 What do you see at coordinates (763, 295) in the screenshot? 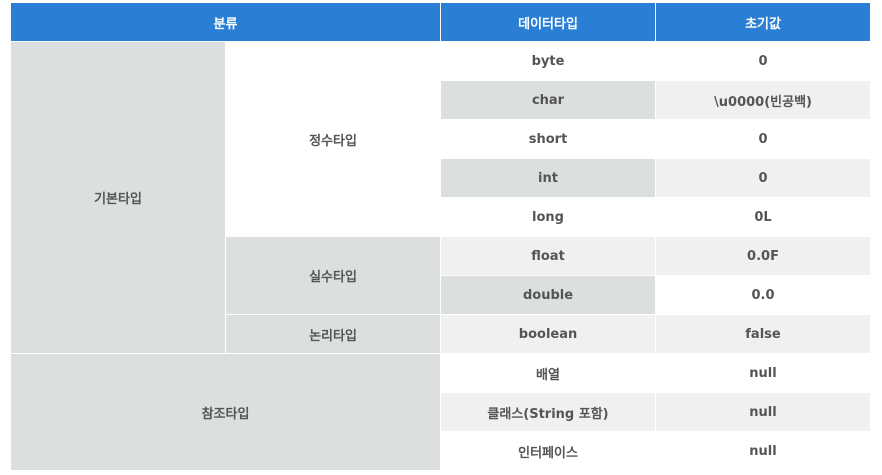
I see `value-cell: 0.0` at bounding box center [763, 295].